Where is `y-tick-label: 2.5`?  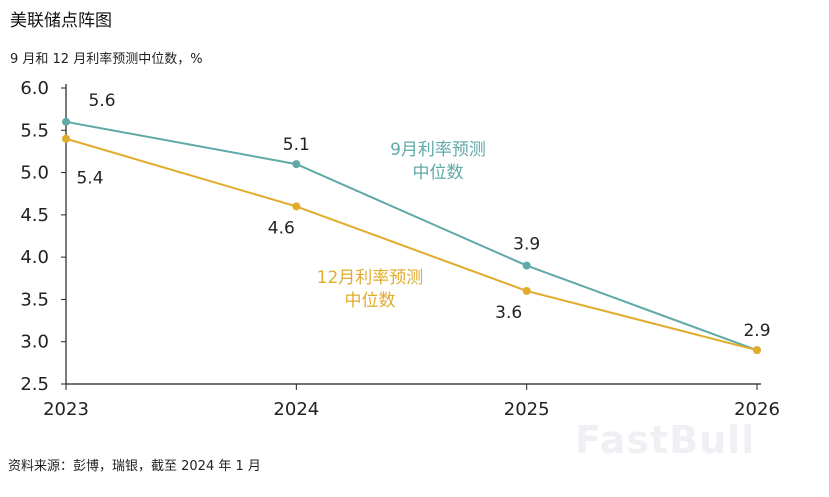
y-tick-label: 2.5 is located at coordinates (34, 384).